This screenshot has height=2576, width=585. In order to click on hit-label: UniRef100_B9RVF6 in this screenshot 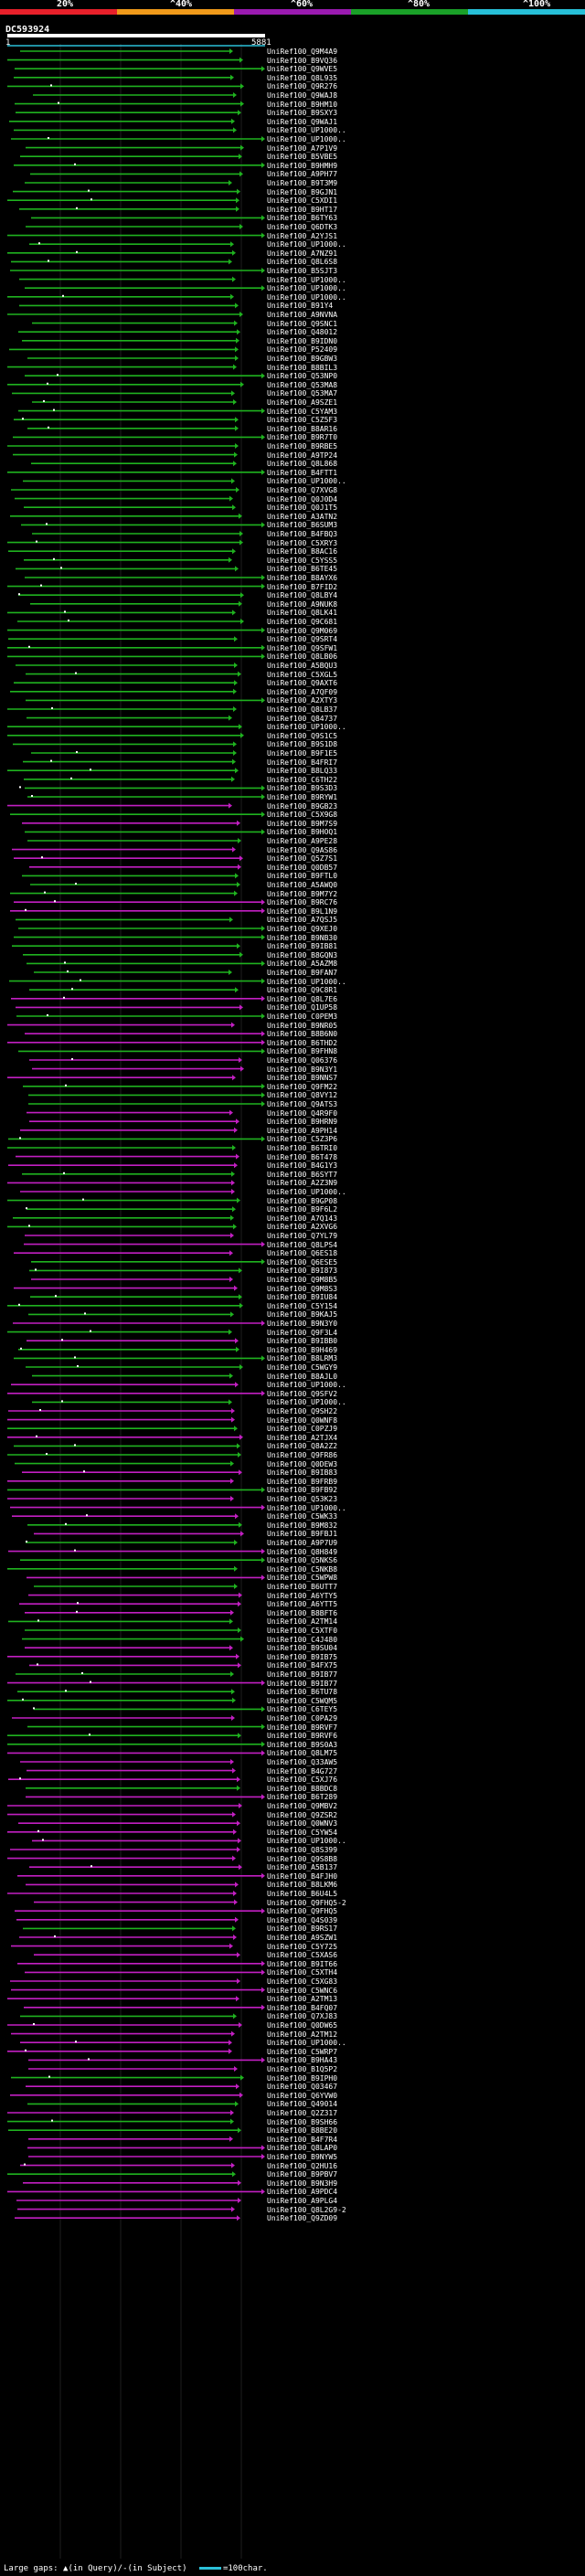, I will do `click(302, 1736)`.